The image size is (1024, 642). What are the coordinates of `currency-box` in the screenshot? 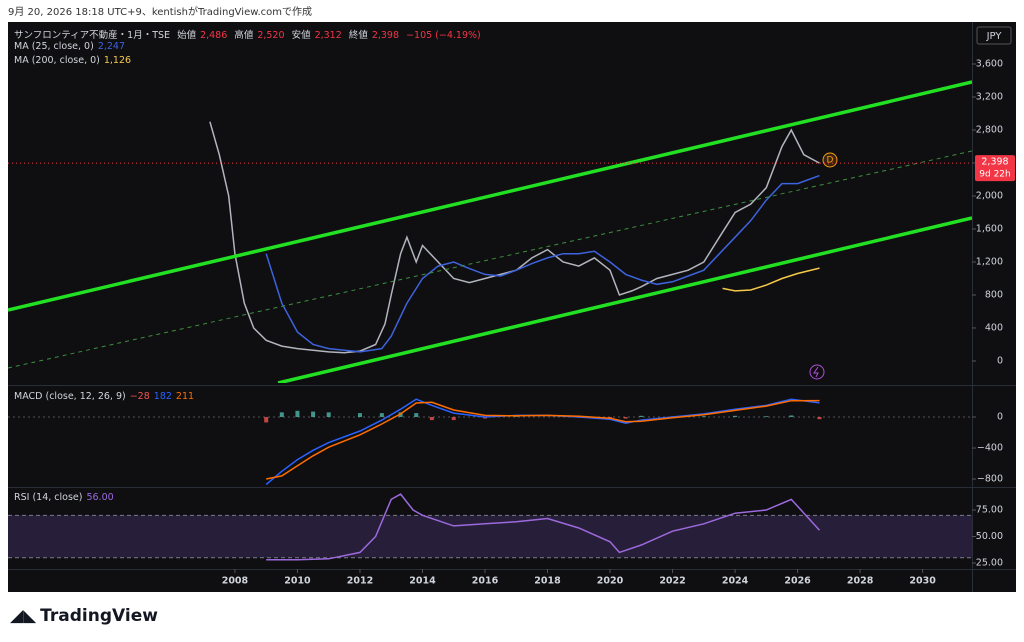 It's located at (994, 35).